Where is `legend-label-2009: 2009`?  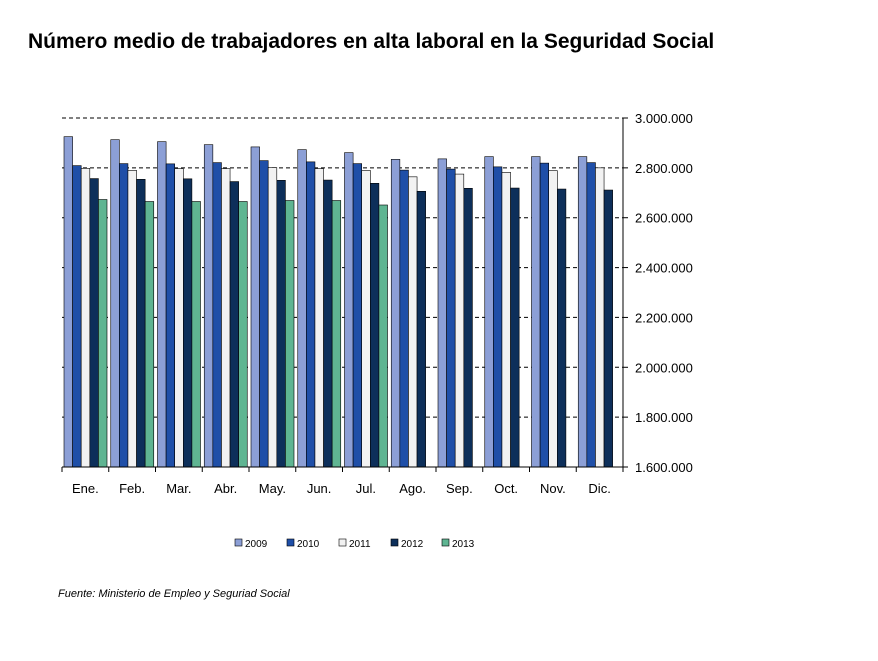
legend-label-2009: 2009 is located at coordinates (256, 544).